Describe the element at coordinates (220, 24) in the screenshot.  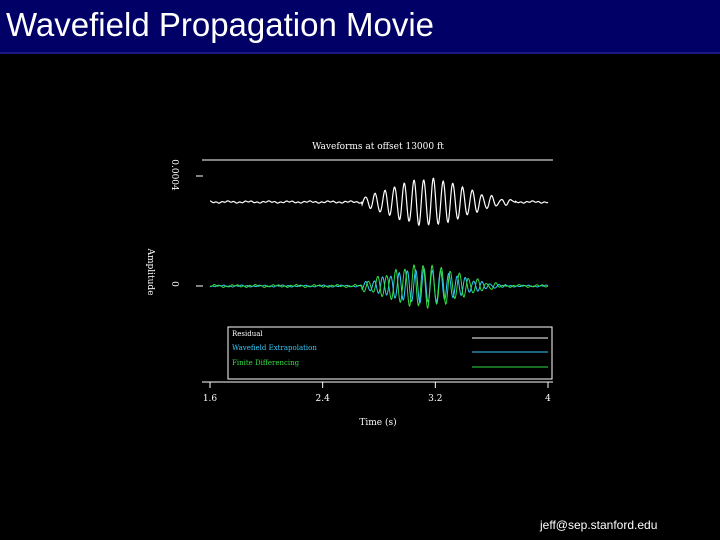
I see `slide-title: Wavefield Propagation Movie` at that location.